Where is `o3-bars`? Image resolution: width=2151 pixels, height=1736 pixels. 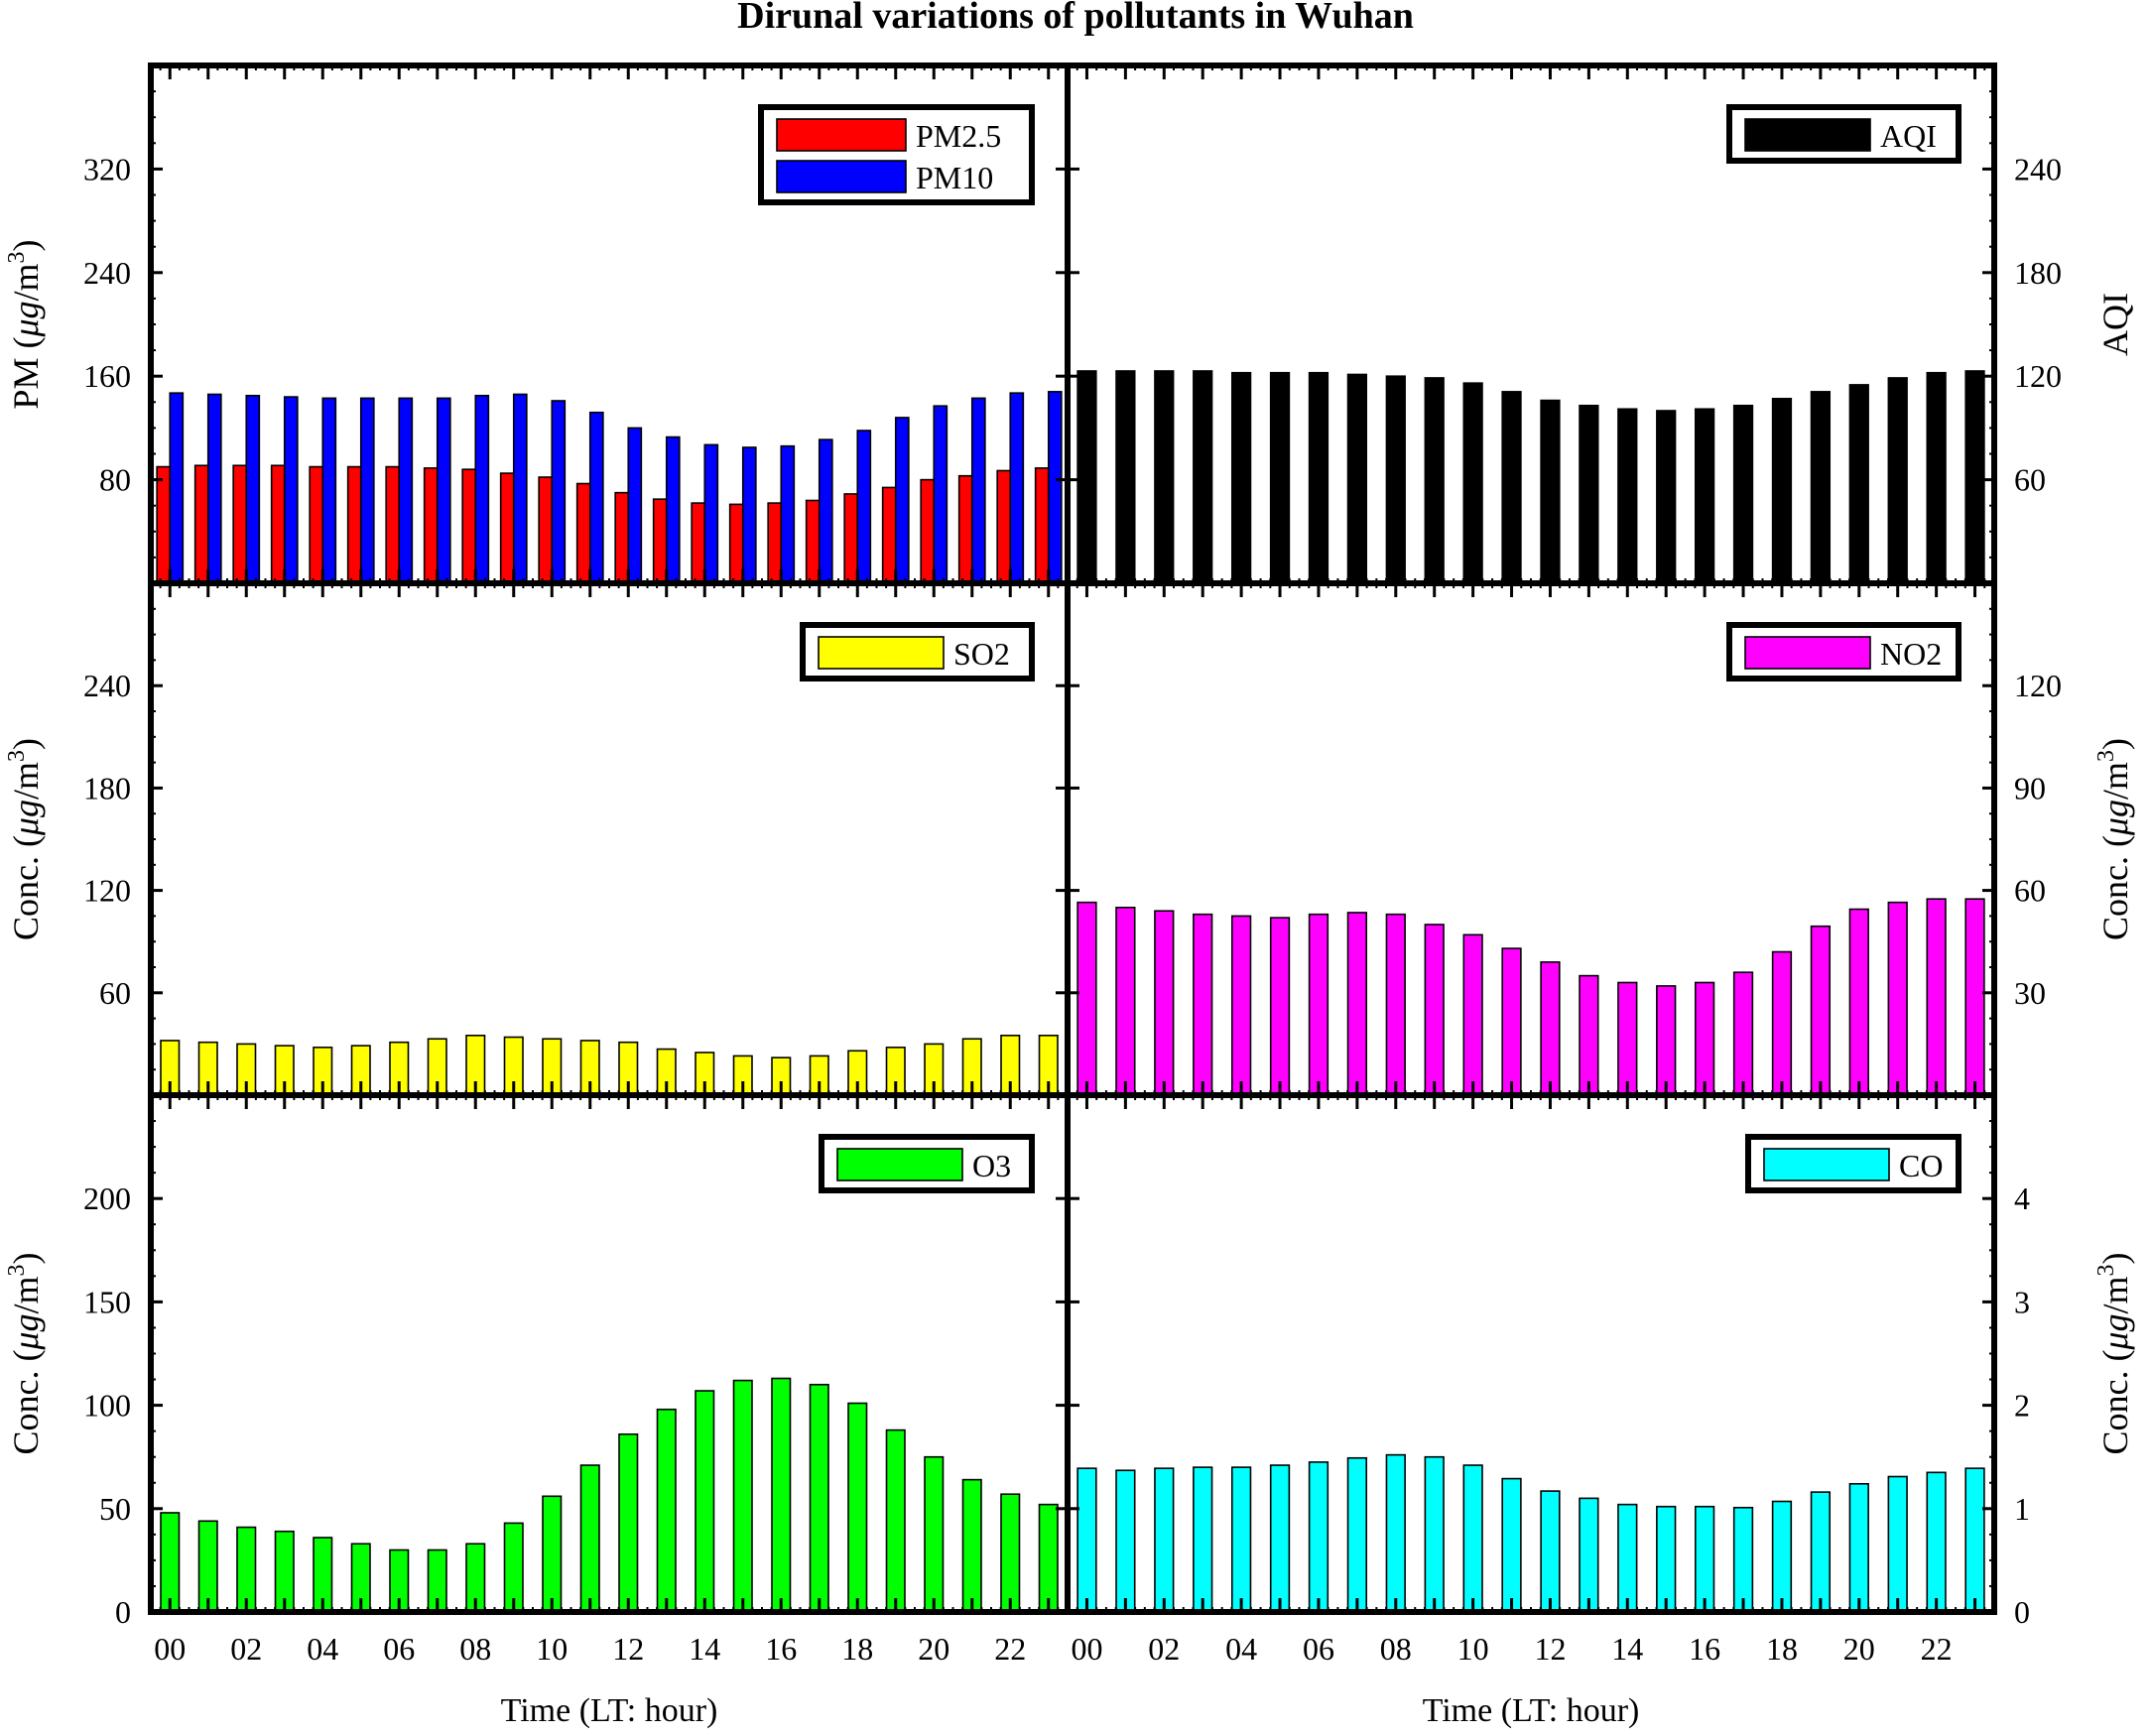 o3-bars is located at coordinates (609, 1495).